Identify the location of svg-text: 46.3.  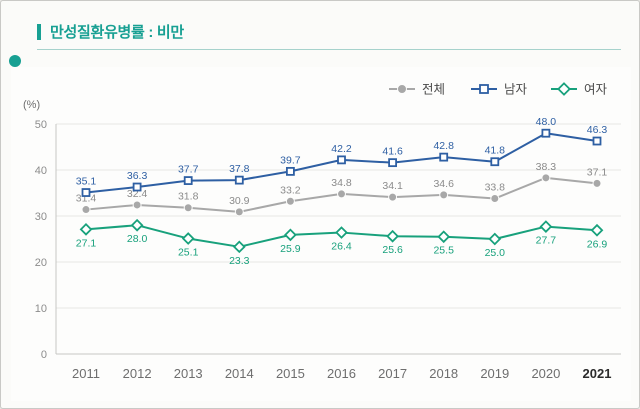
(597, 130).